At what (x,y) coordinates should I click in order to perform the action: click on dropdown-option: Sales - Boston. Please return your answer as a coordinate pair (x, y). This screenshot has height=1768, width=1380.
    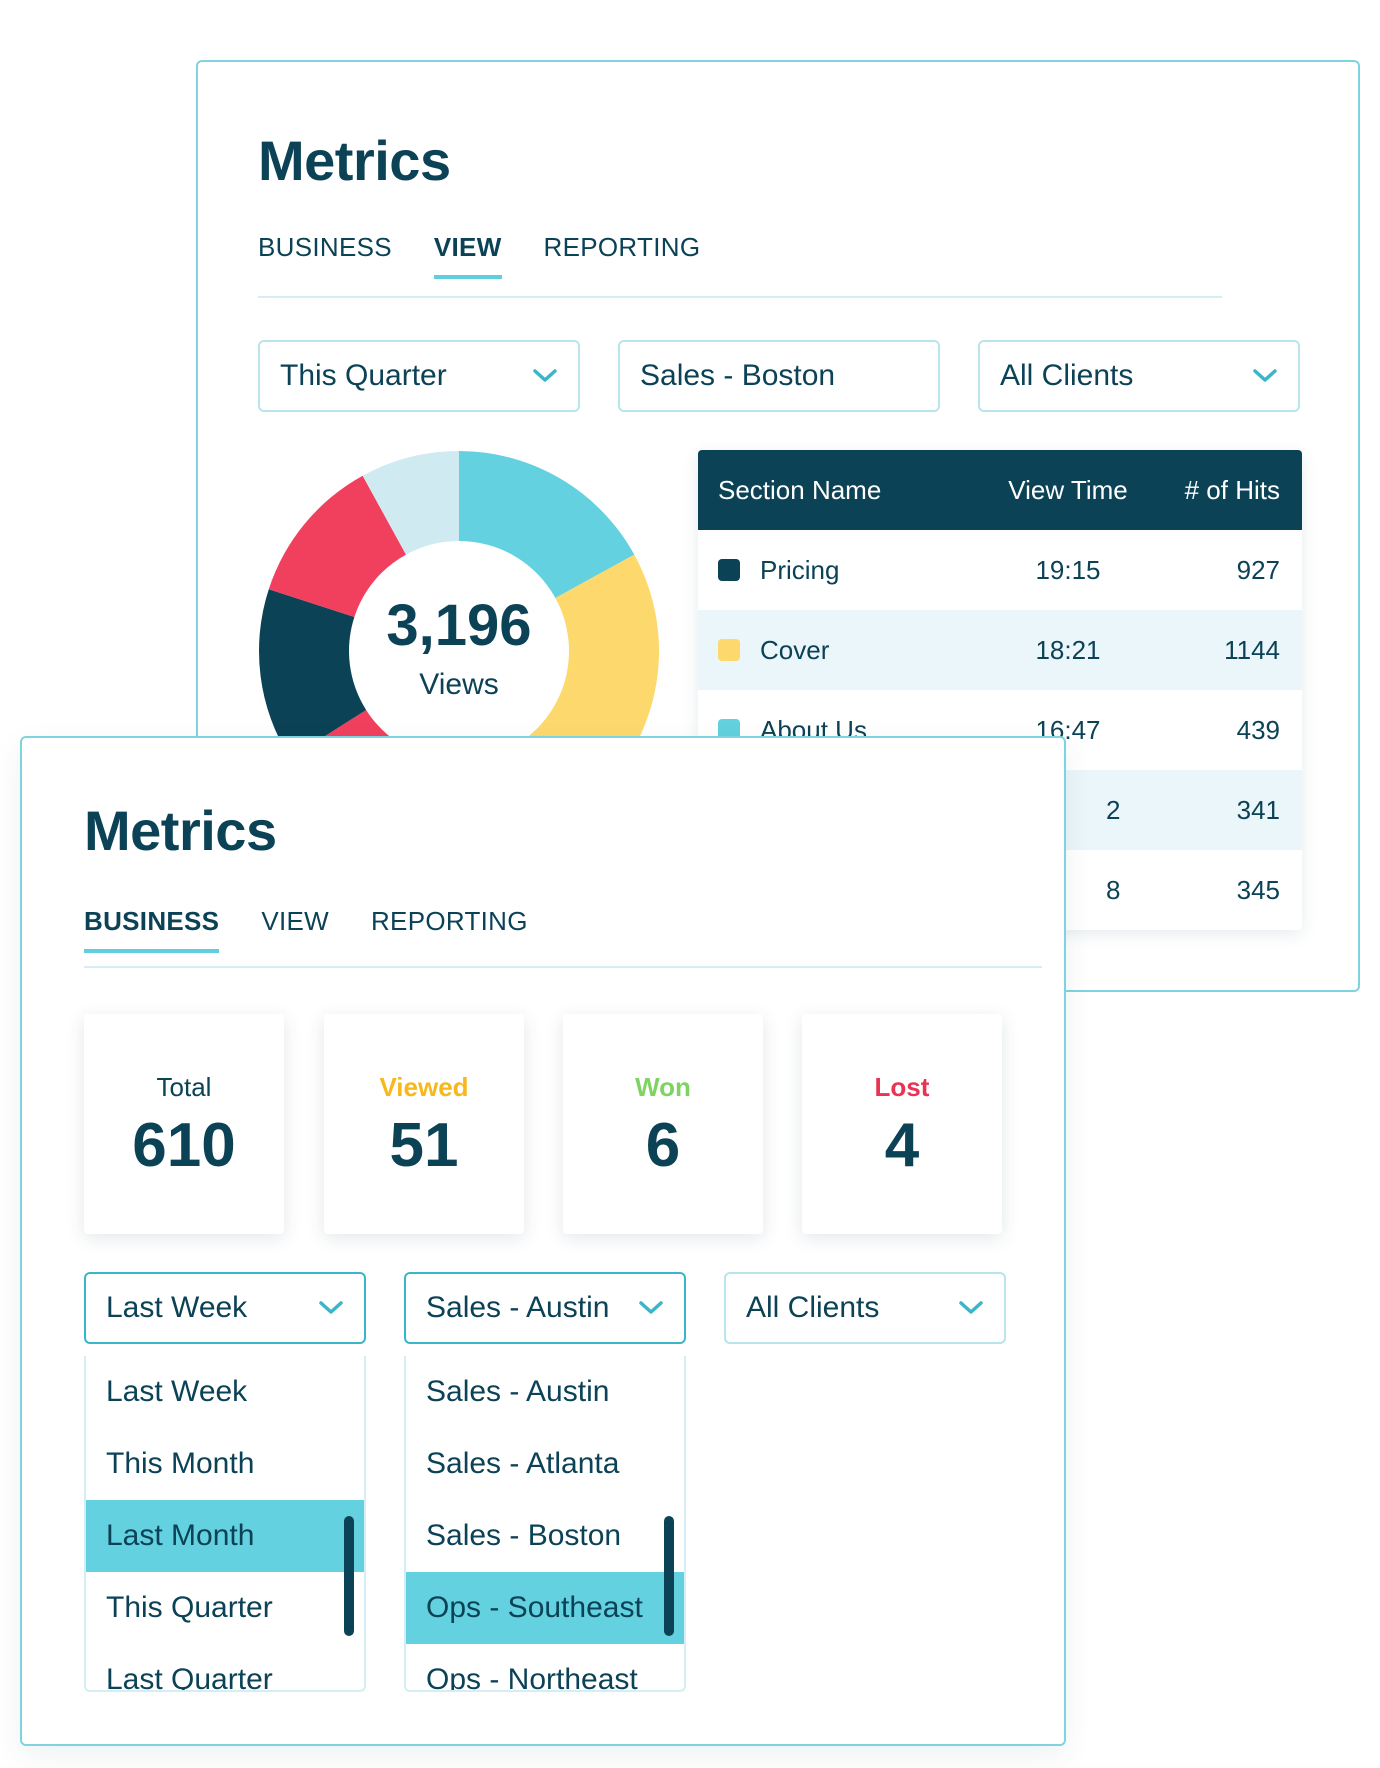
    Looking at the image, I should click on (524, 1535).